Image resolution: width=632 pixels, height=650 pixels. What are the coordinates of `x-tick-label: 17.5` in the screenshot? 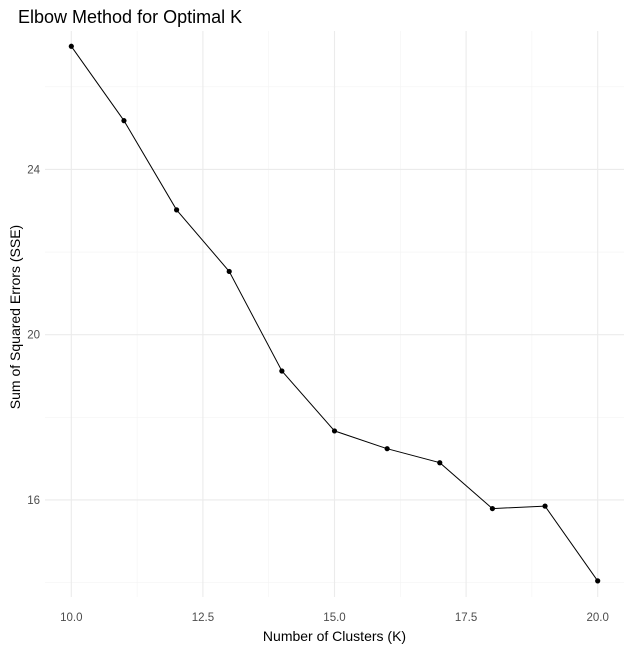 It's located at (466, 618).